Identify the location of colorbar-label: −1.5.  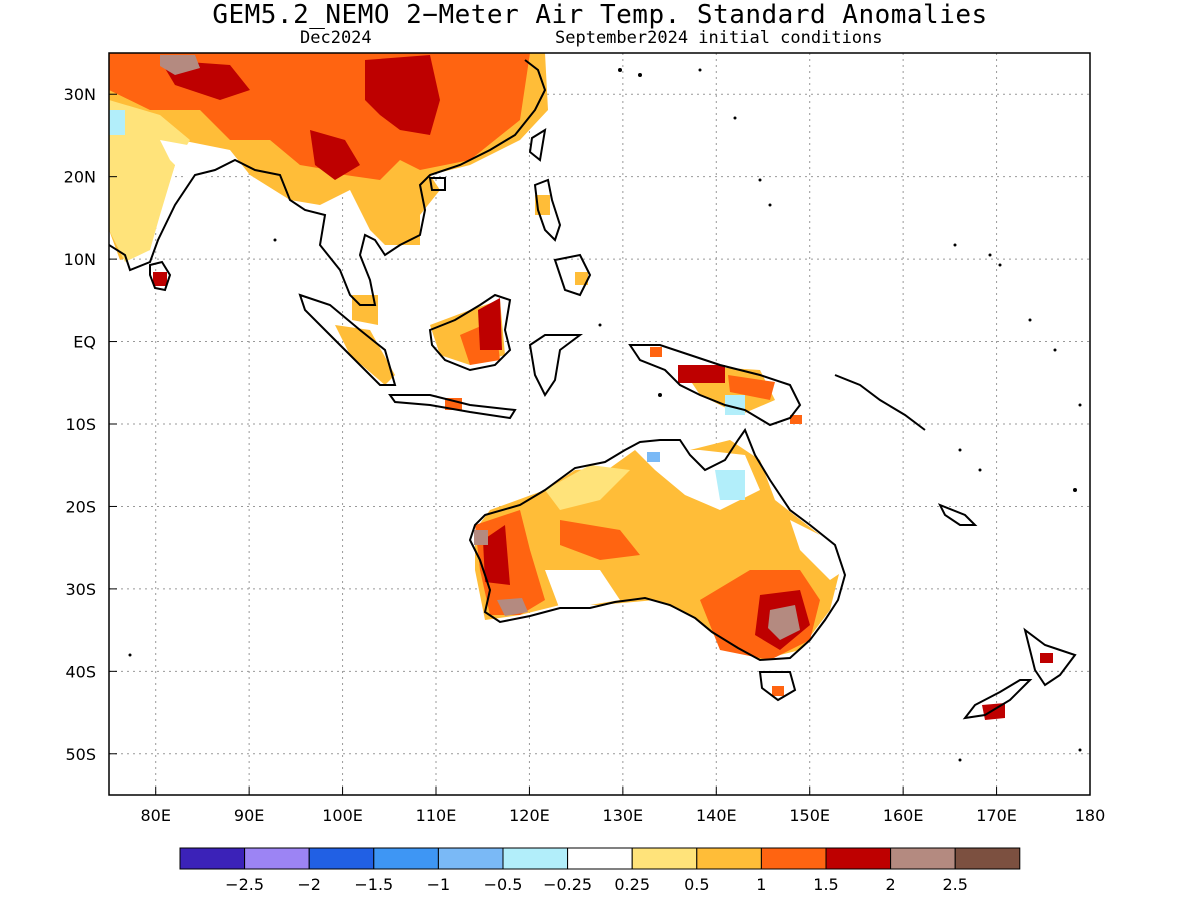
(373, 884).